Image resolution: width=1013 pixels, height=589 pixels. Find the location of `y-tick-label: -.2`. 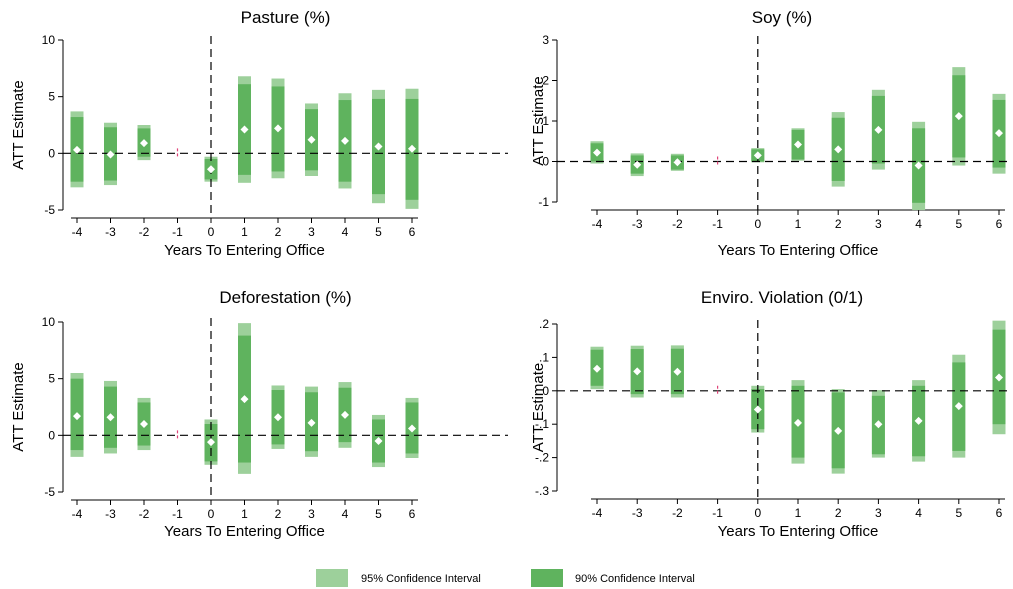

y-tick-label: -.2 is located at coordinates (542, 458).